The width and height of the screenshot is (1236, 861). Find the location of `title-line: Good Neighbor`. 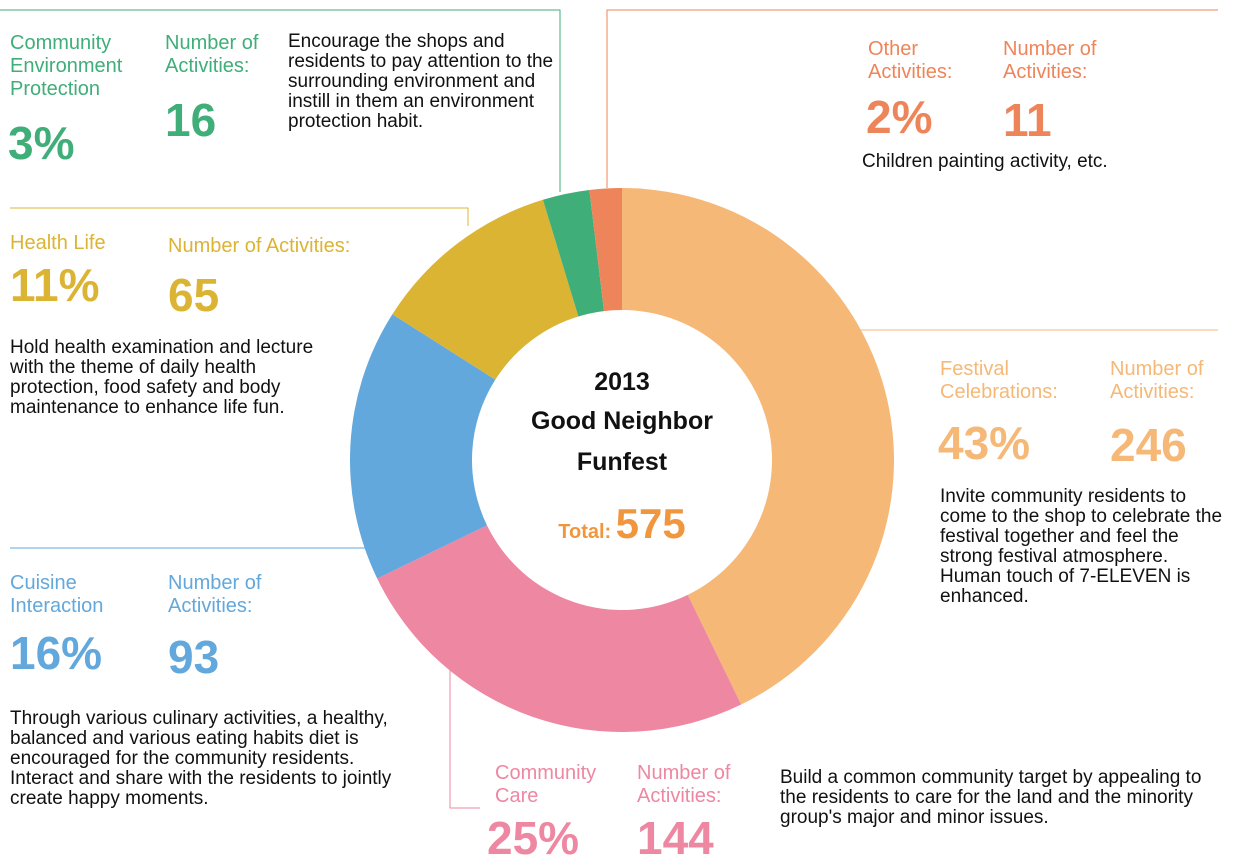

title-line: Good Neighbor is located at coordinates (622, 421).